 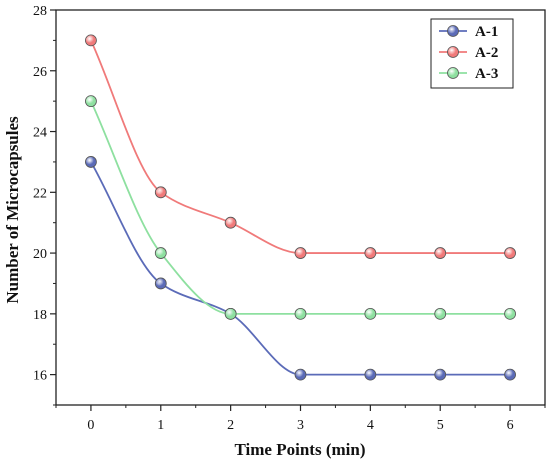 What do you see at coordinates (486, 53) in the screenshot?
I see `legend-label: A-2` at bounding box center [486, 53].